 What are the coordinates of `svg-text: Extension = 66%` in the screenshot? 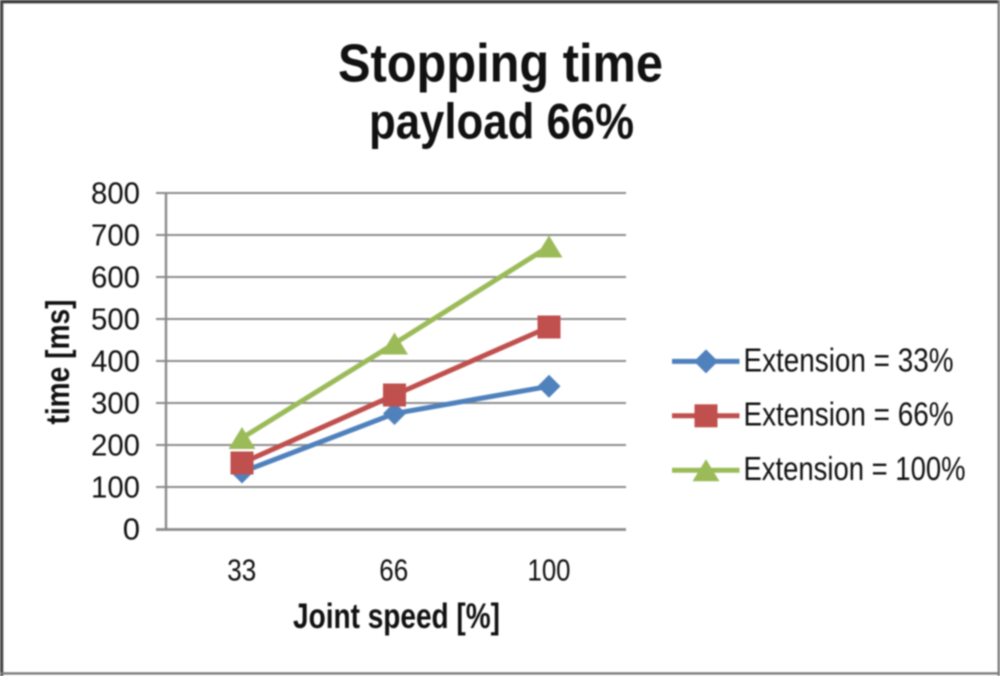 It's located at (849, 414).